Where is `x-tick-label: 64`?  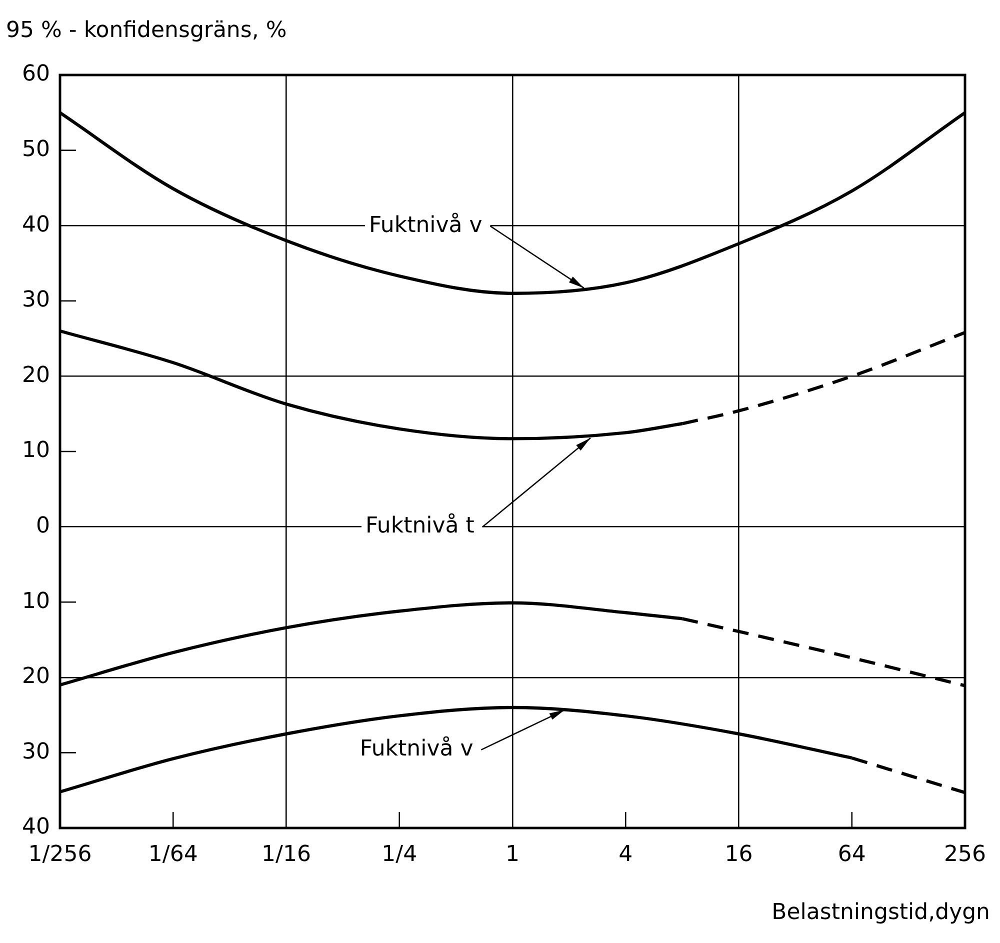 x-tick-label: 64 is located at coordinates (852, 854).